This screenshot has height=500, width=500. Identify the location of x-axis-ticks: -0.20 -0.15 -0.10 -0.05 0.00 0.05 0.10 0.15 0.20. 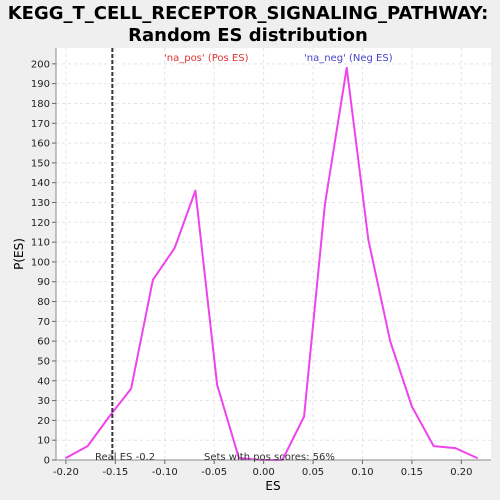
(262, 469).